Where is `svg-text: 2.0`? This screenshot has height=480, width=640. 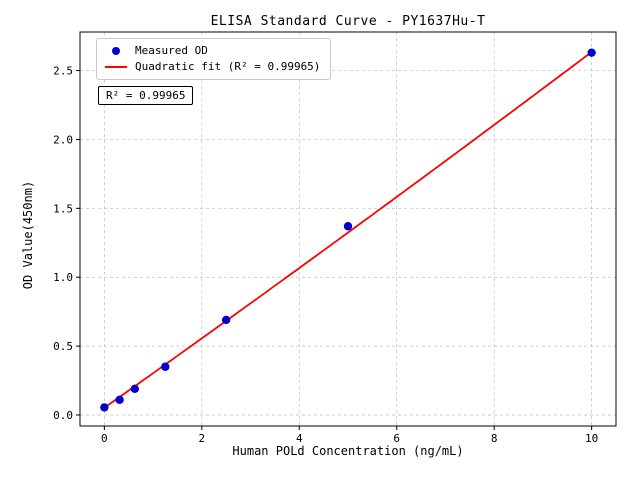 svg-text: 2.0 is located at coordinates (63, 139).